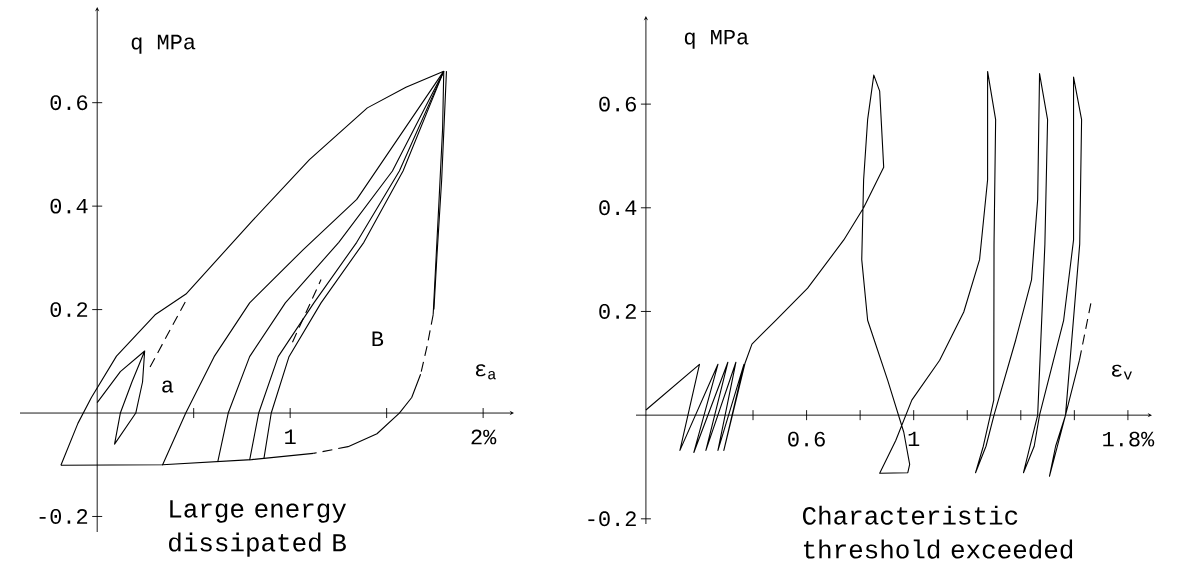  What do you see at coordinates (937, 532) in the screenshot?
I see `annotation: Characteristic threshold exceeded` at bounding box center [937, 532].